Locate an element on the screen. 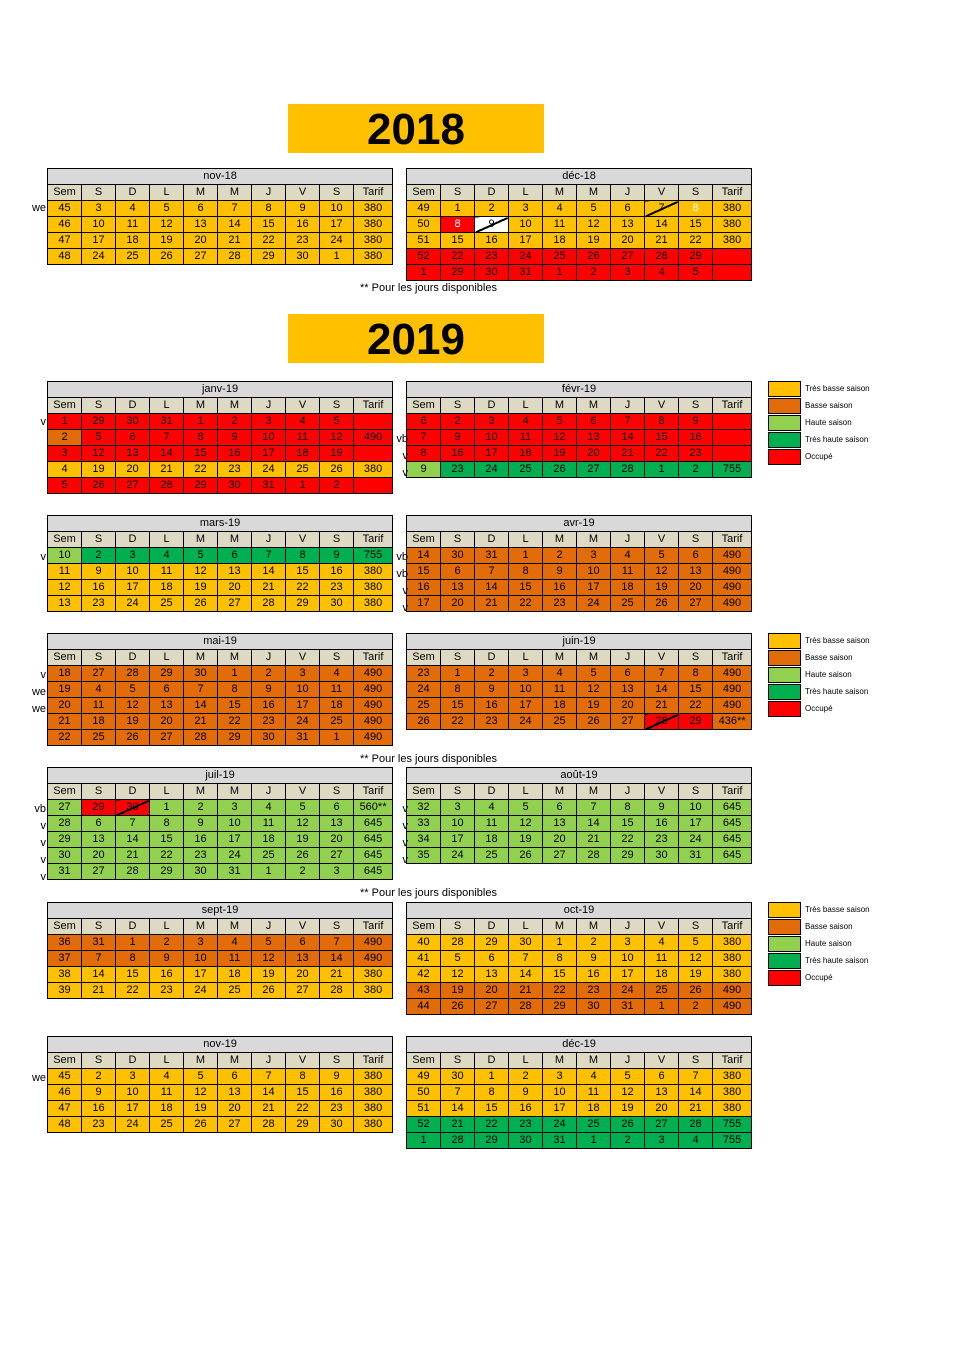  day-cell: 23 is located at coordinates (661, 839).